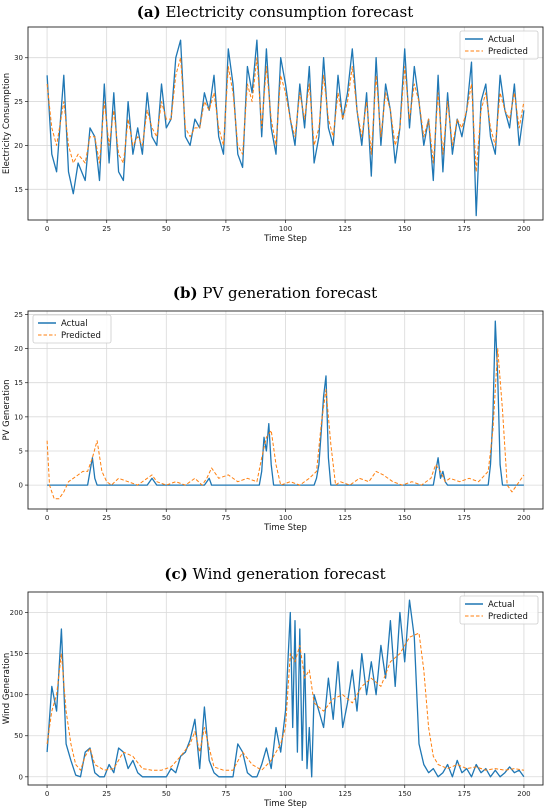 The width and height of the screenshot is (550, 810). I want to click on y-tick-label: 100, so click(16, 695).